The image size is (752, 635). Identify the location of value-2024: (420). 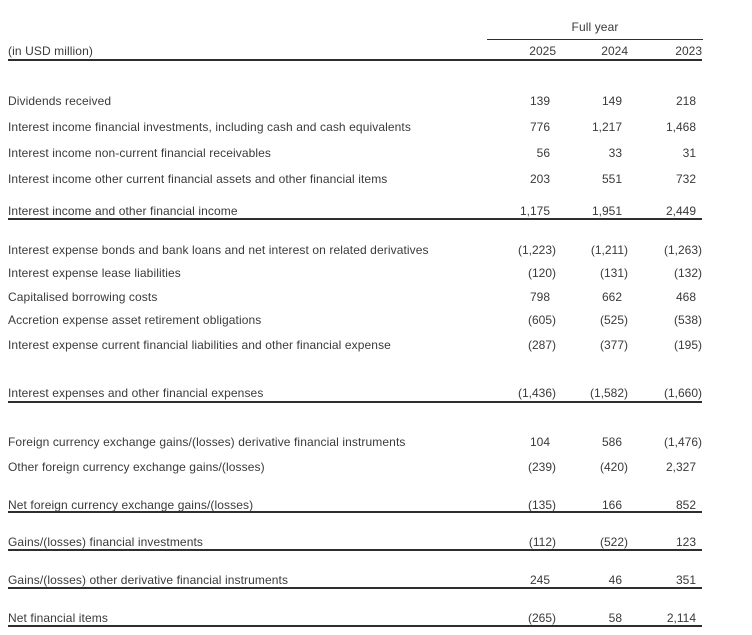
(613, 467).